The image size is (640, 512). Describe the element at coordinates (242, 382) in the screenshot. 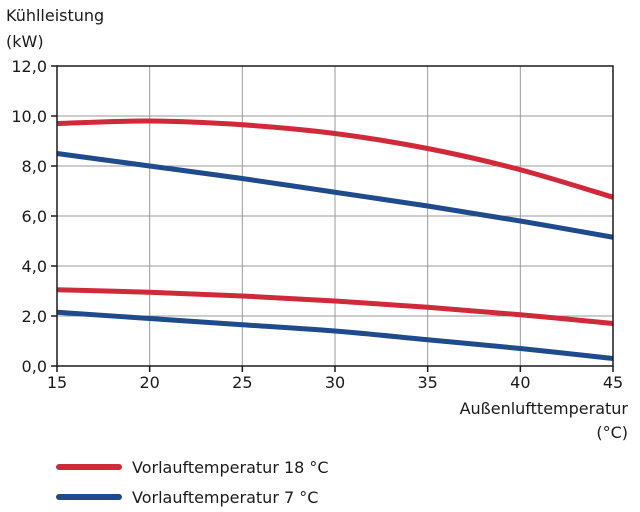

I see `x-tick-label: 25` at that location.